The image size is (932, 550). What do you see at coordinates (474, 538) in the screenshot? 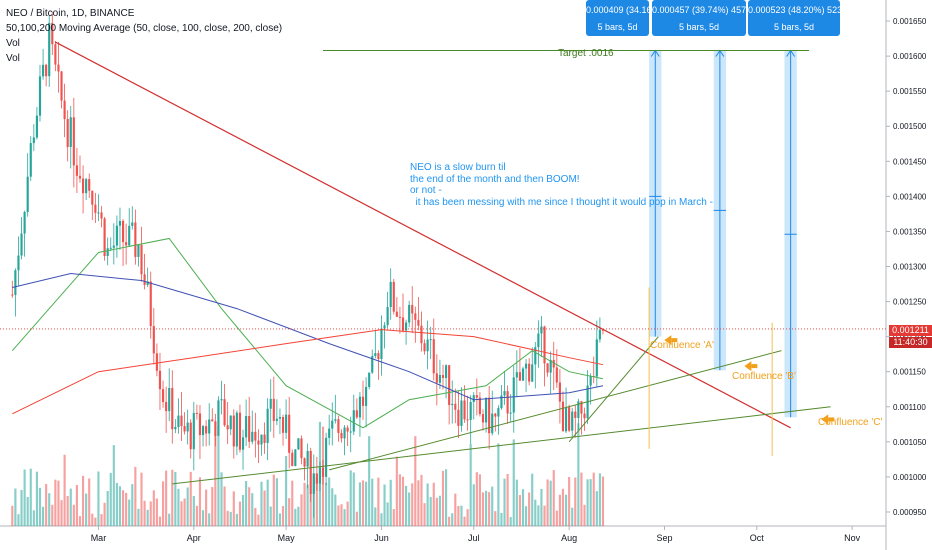
I see `x-tick-label-4: Jul` at bounding box center [474, 538].